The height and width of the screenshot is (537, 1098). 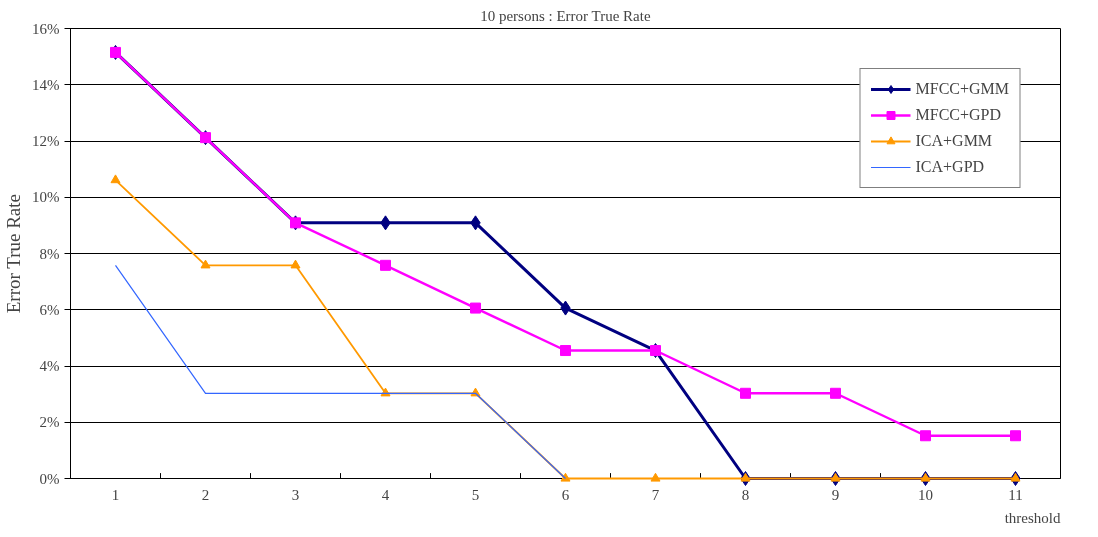 I want to click on x-tick-label: 10, so click(x=925, y=494).